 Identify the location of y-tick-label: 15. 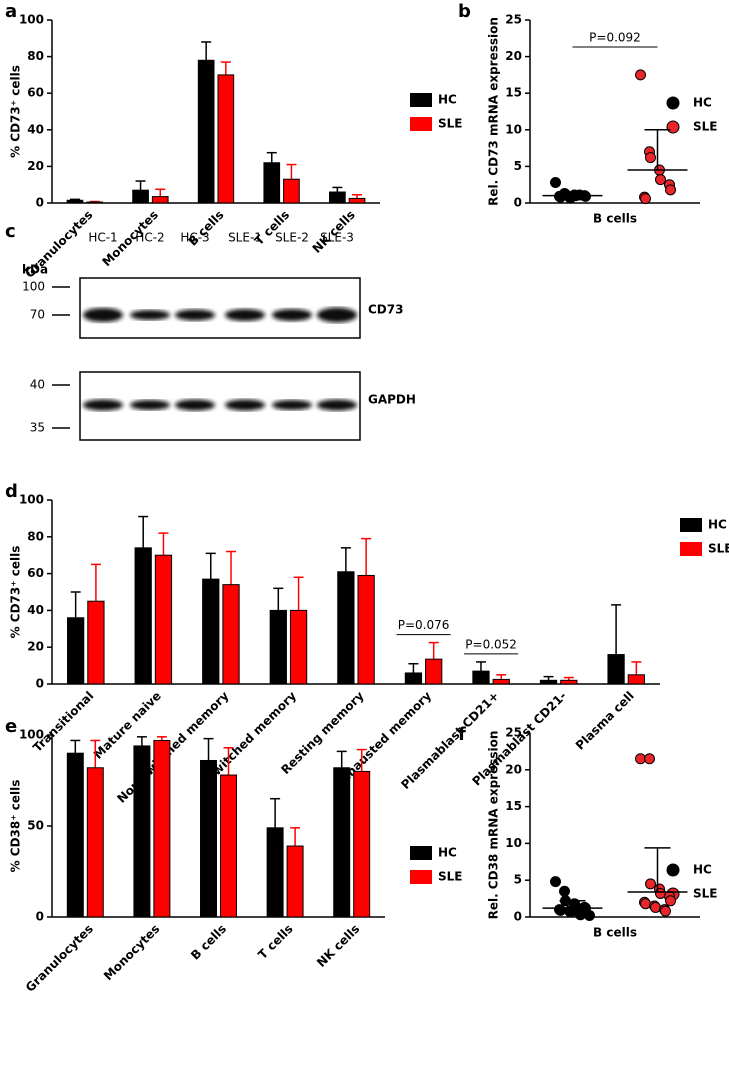
(513, 93).